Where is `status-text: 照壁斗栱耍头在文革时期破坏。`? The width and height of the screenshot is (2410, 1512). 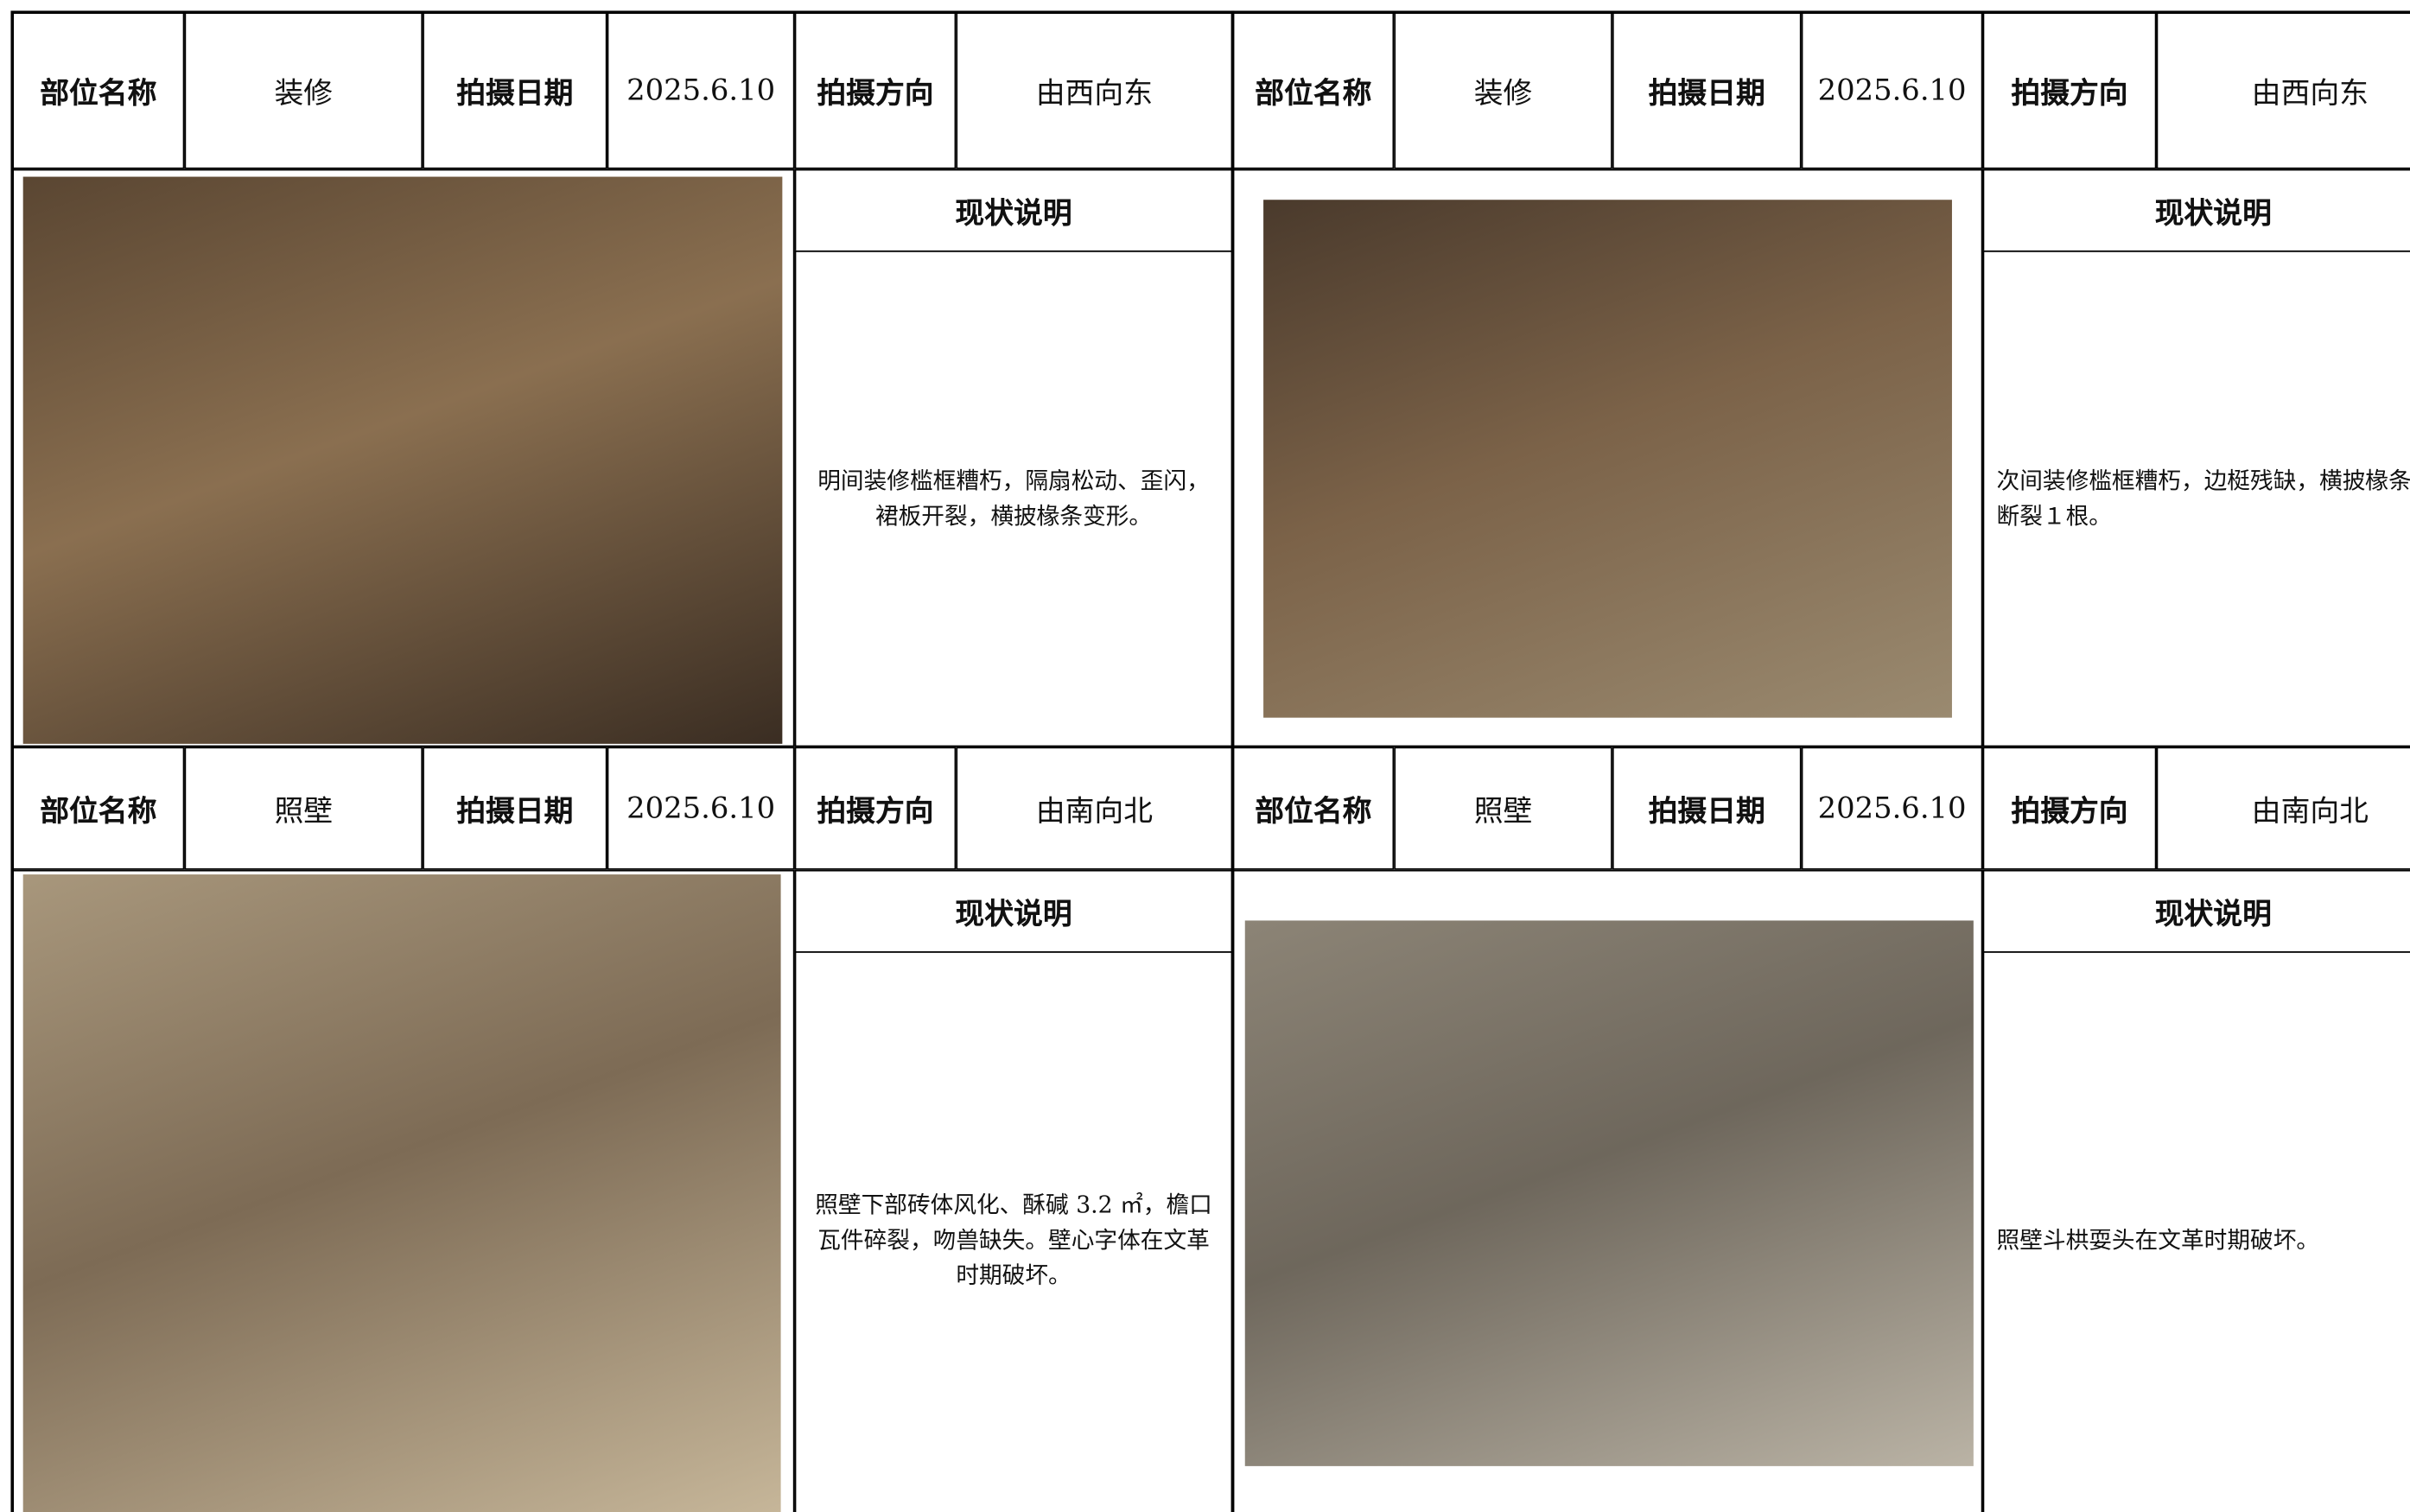
status-text: 照壁斗栱耍头在文革时期破坏。 is located at coordinates (2196, 1231).